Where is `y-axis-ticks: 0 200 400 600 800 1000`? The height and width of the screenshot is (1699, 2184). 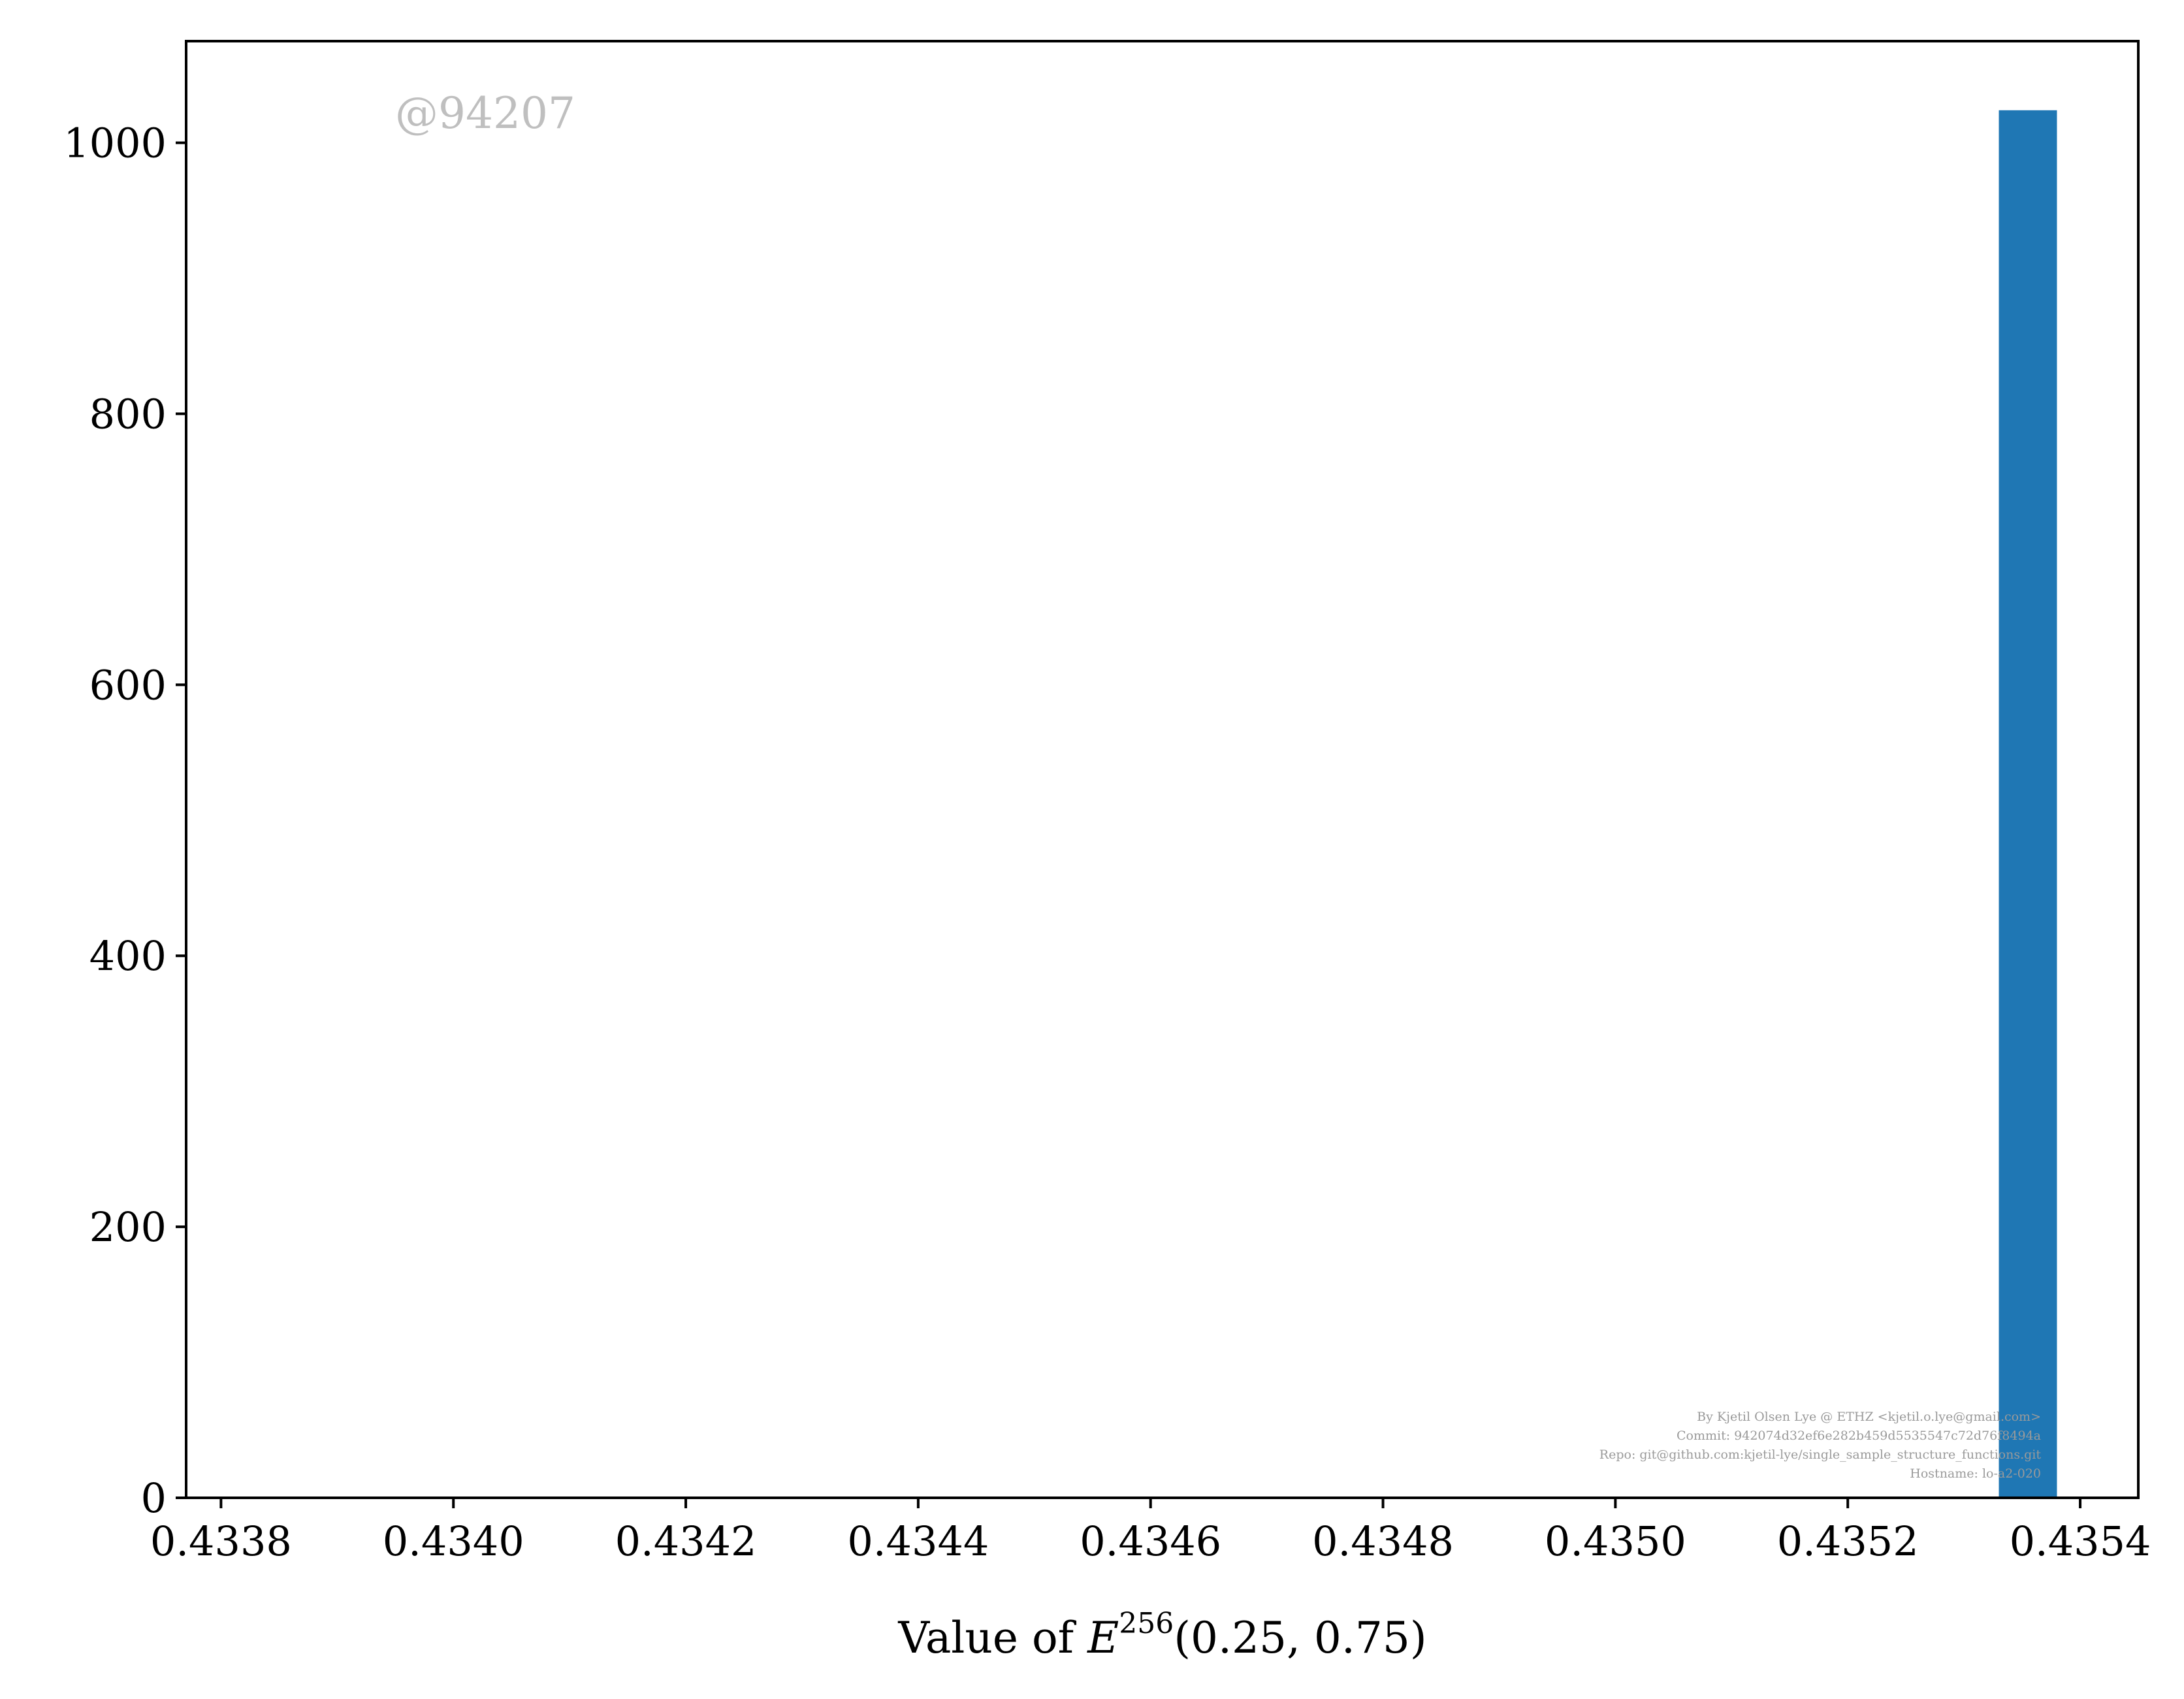
y-axis-ticks: 0 200 400 600 800 1000 is located at coordinates (124, 821).